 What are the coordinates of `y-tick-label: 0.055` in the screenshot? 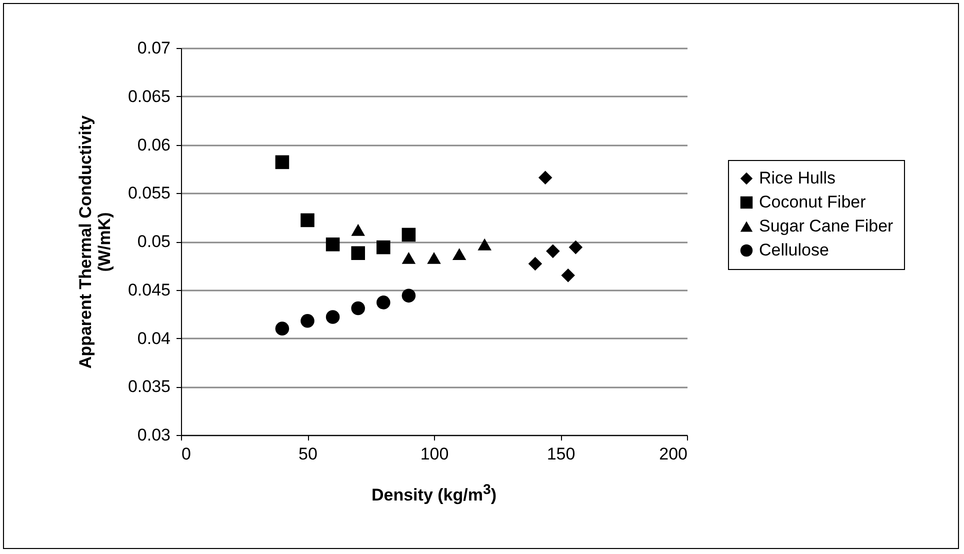 It's located at (149, 193).